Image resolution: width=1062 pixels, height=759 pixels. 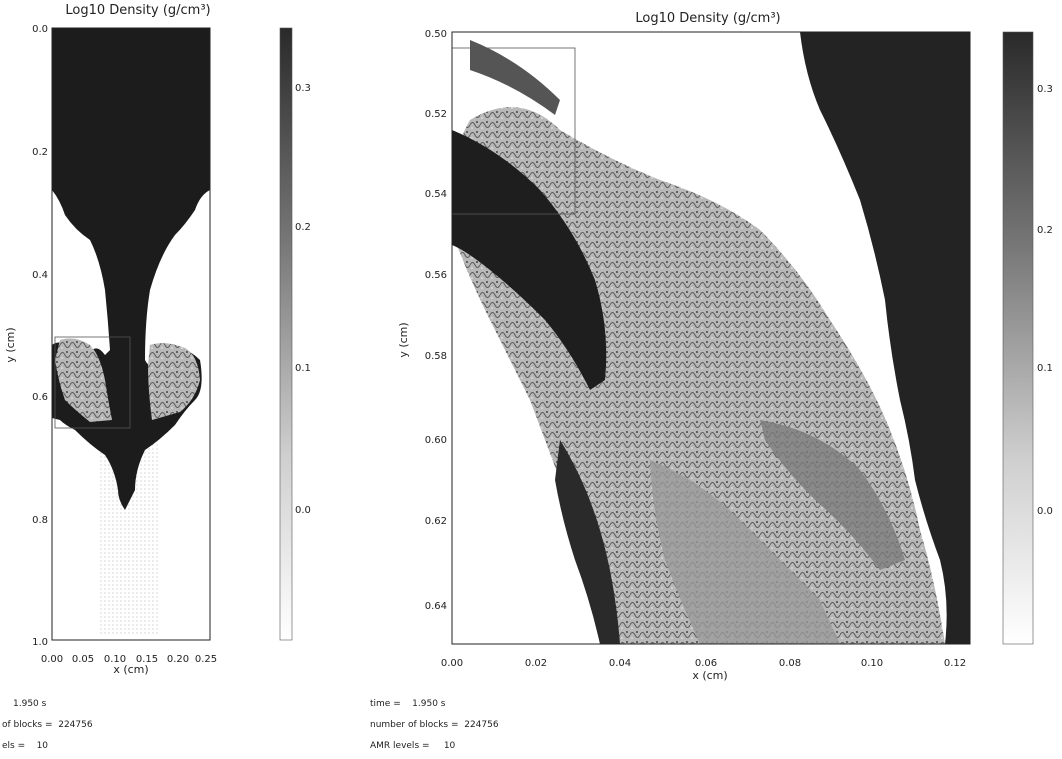 I want to click on left-info-levels: els = 10, so click(x=25, y=746).